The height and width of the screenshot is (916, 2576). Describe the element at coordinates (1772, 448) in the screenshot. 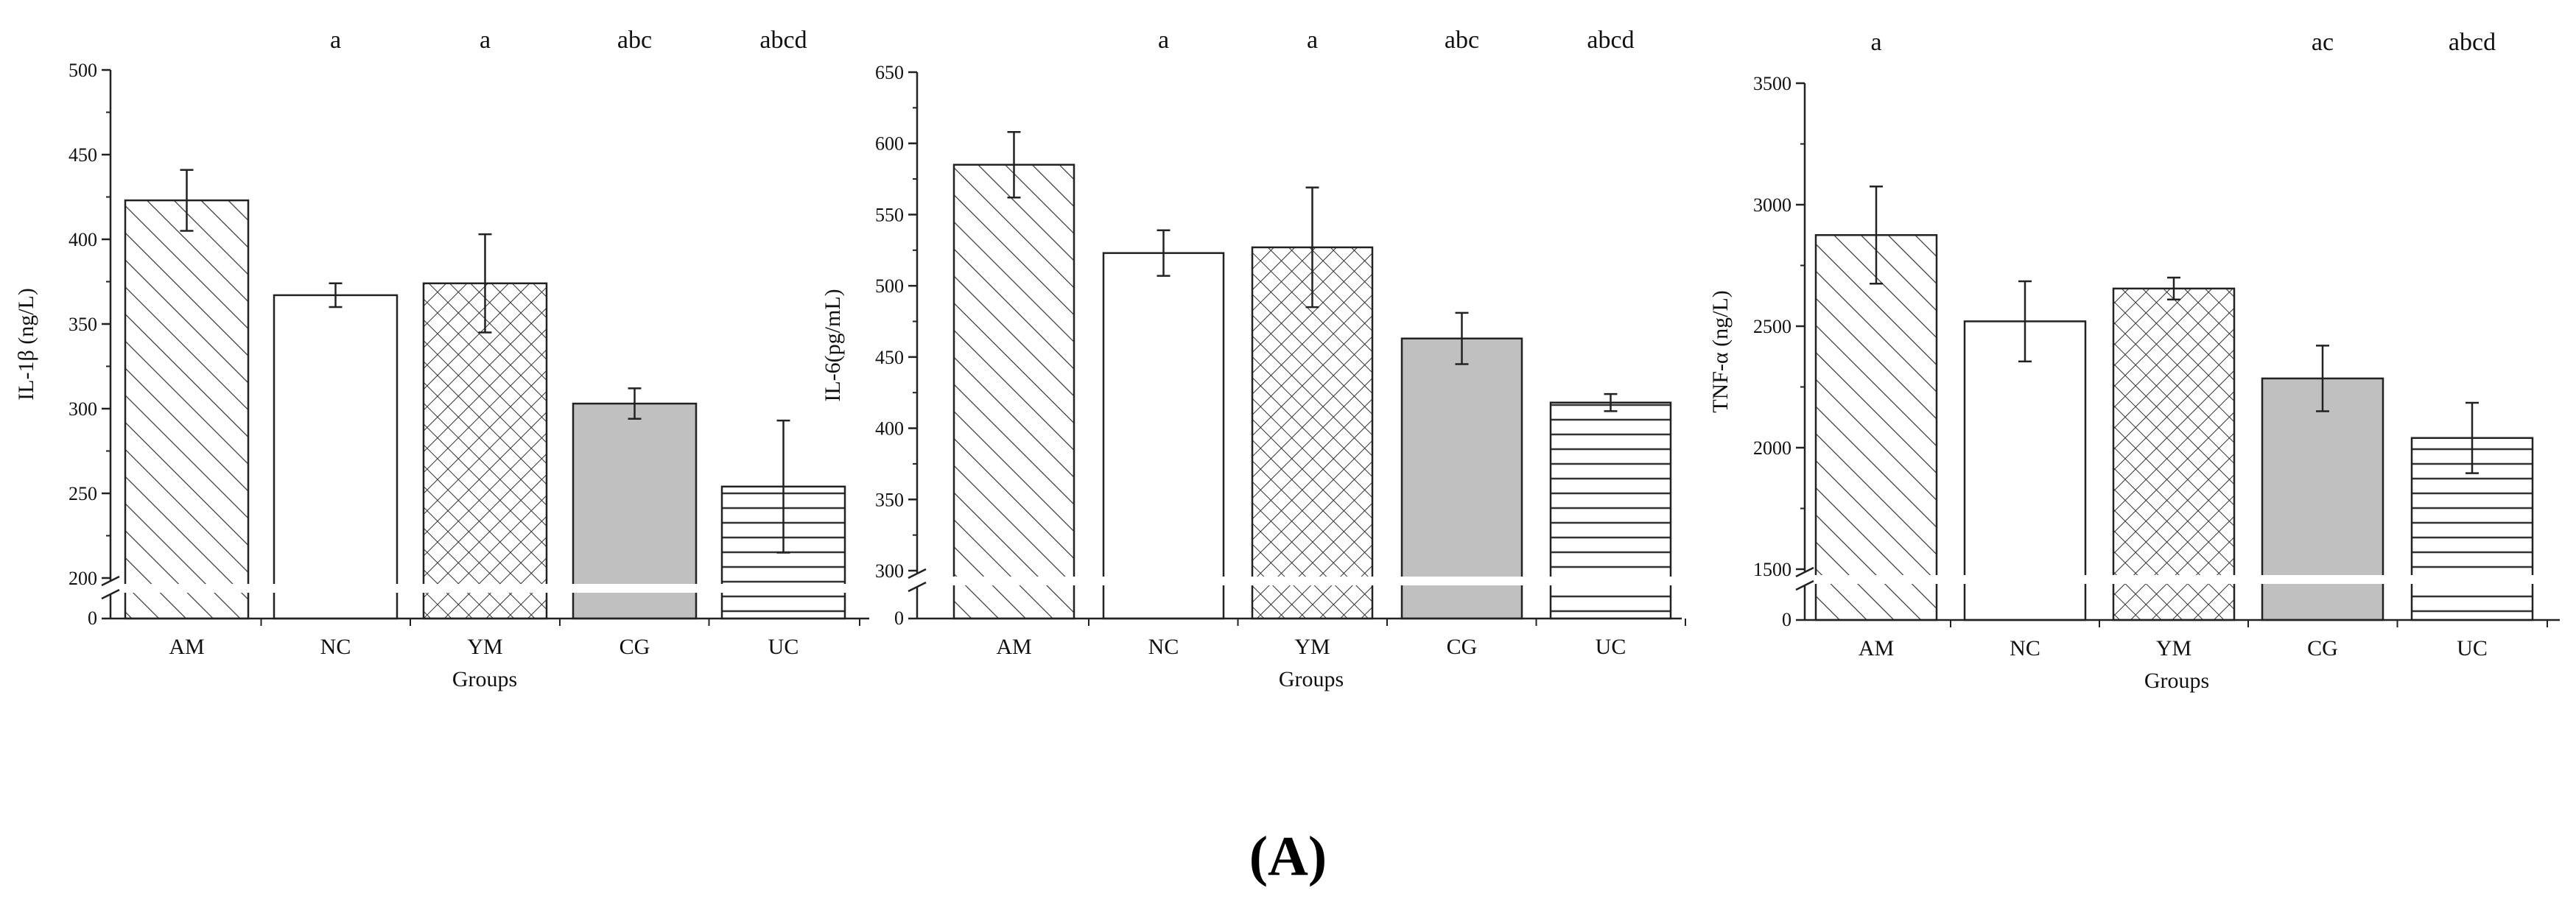

I see `y-tick-label: 2000` at that location.